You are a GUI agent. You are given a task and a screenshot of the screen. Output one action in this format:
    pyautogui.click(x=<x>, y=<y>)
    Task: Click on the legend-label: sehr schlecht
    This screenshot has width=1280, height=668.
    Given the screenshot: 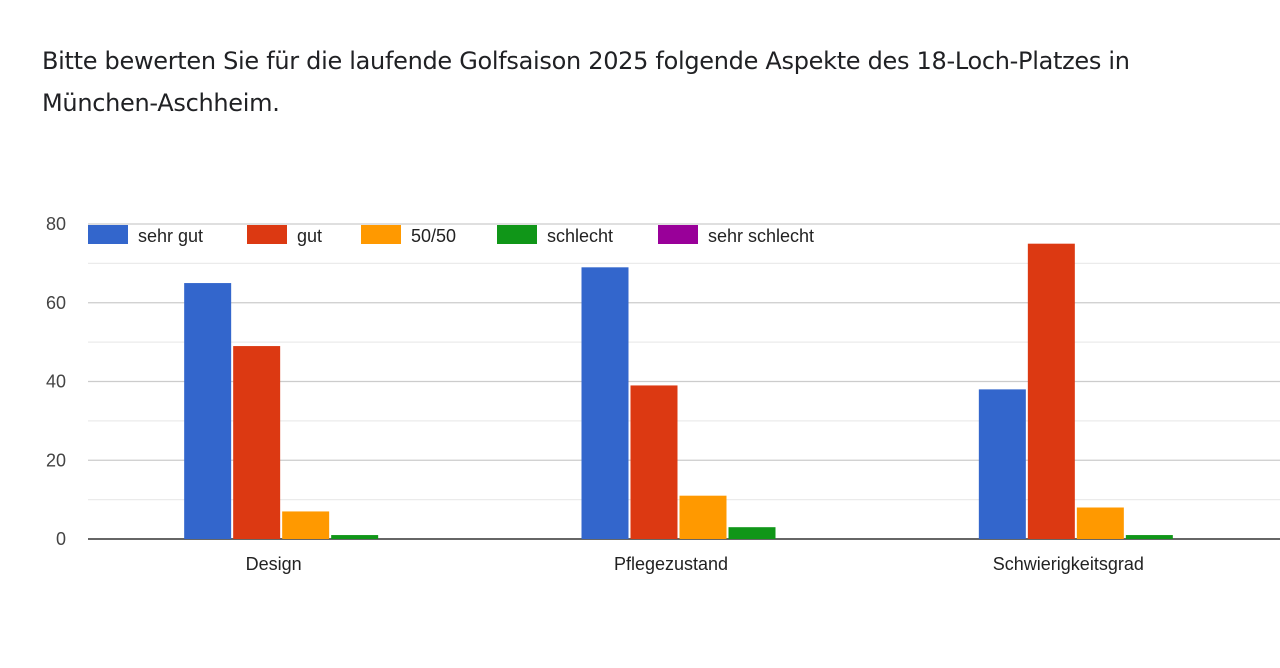 What is the action you would take?
    pyautogui.click(x=761, y=236)
    